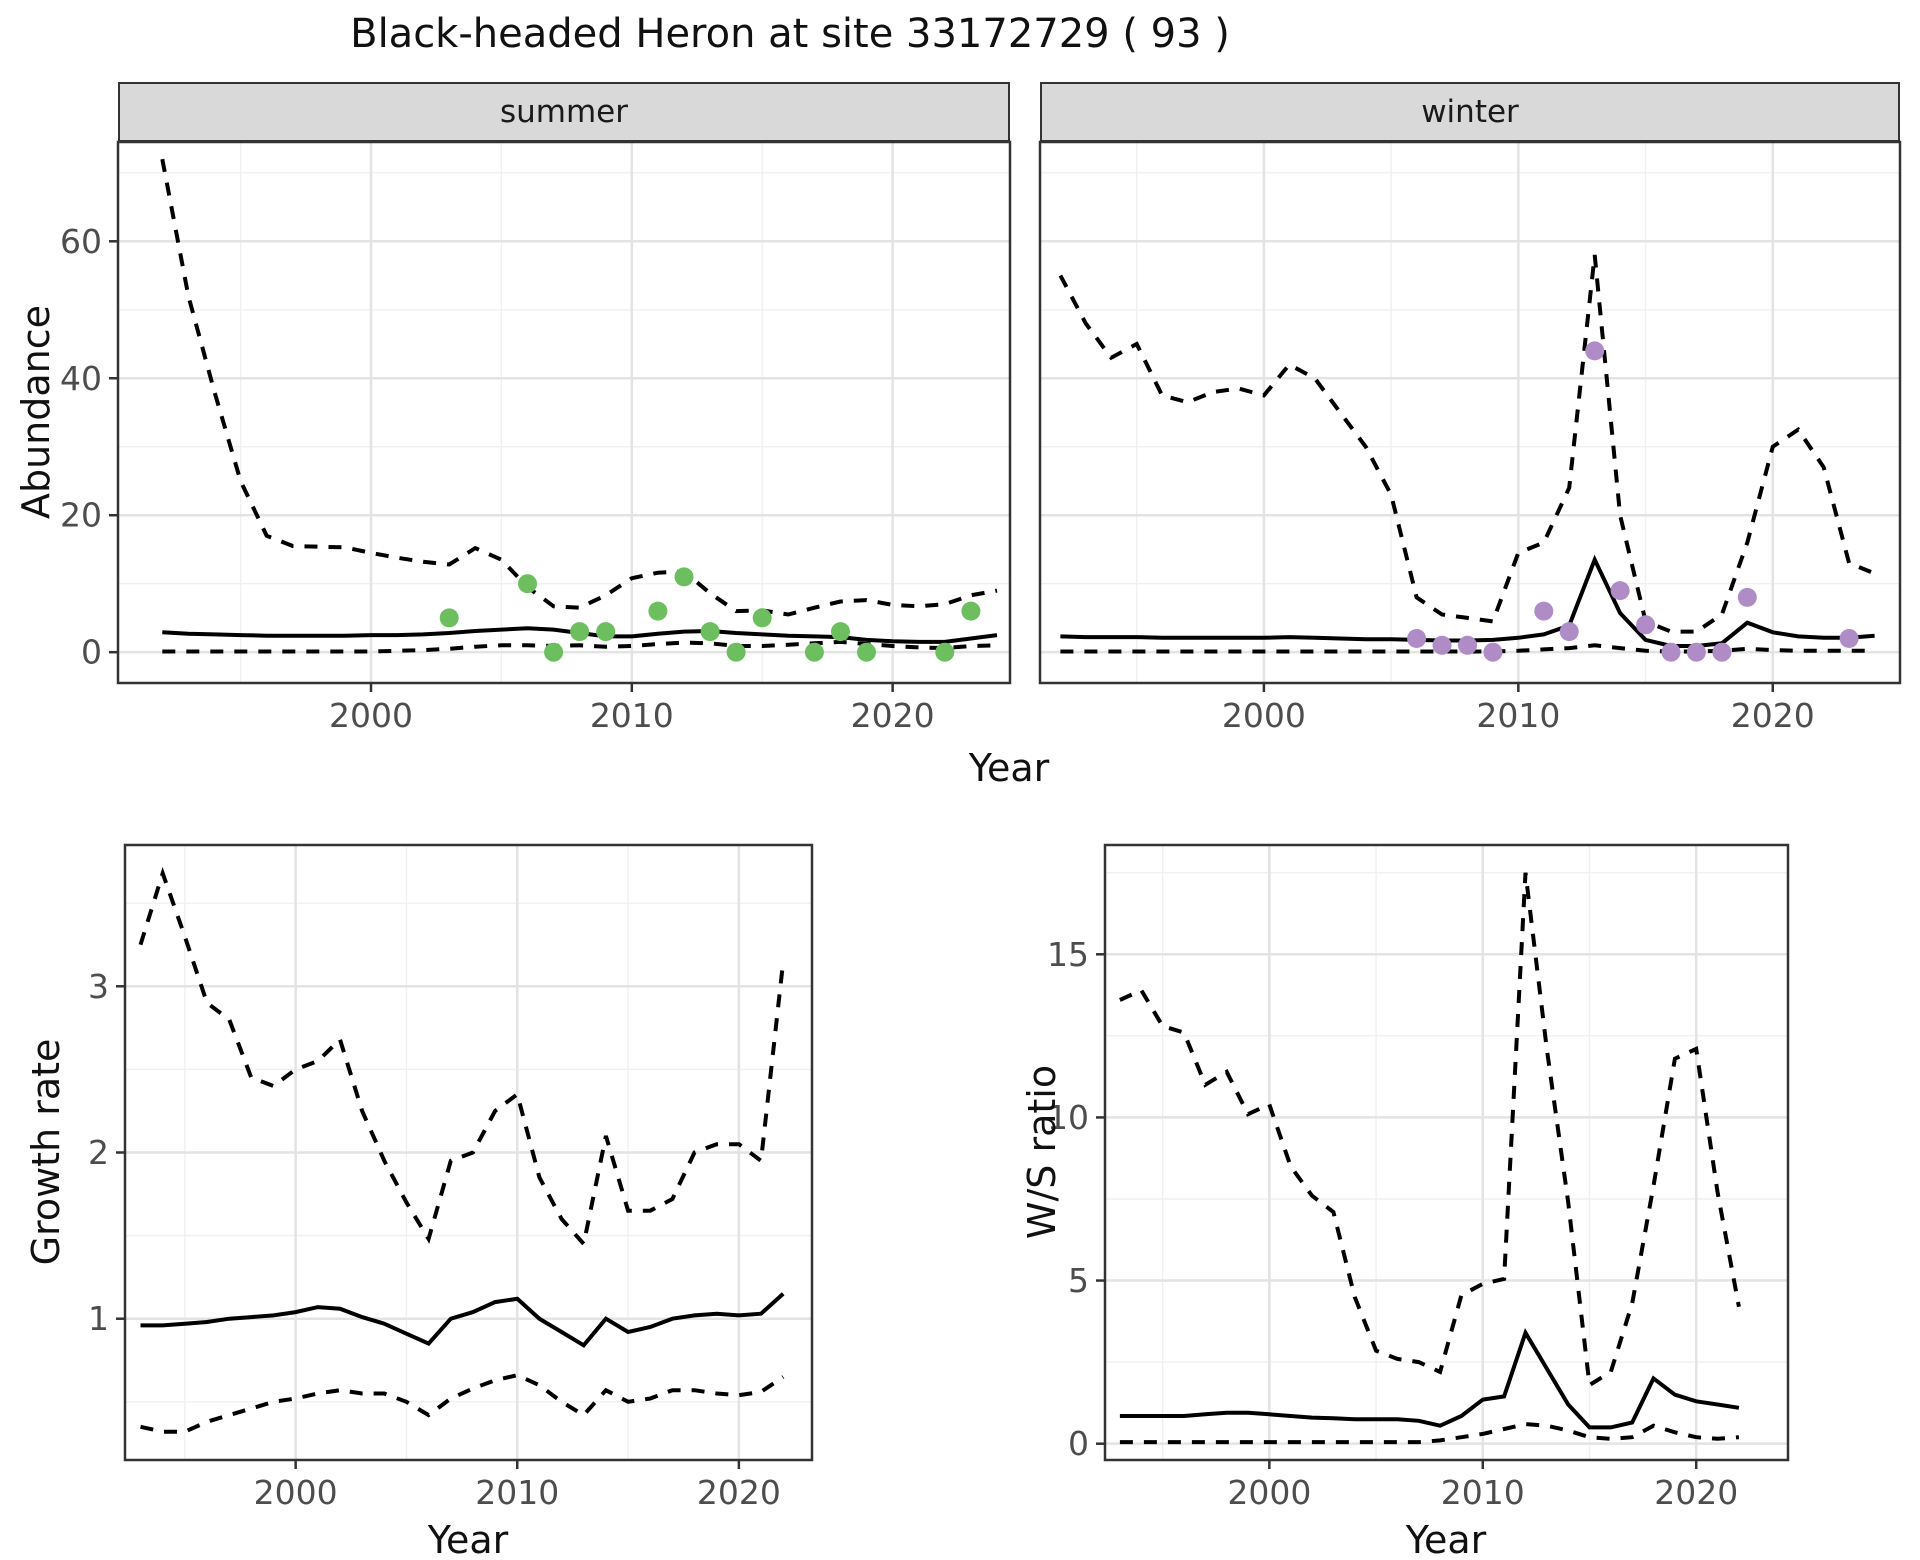  What do you see at coordinates (1068, 954) in the screenshot?
I see `y-tick-label: 15` at bounding box center [1068, 954].